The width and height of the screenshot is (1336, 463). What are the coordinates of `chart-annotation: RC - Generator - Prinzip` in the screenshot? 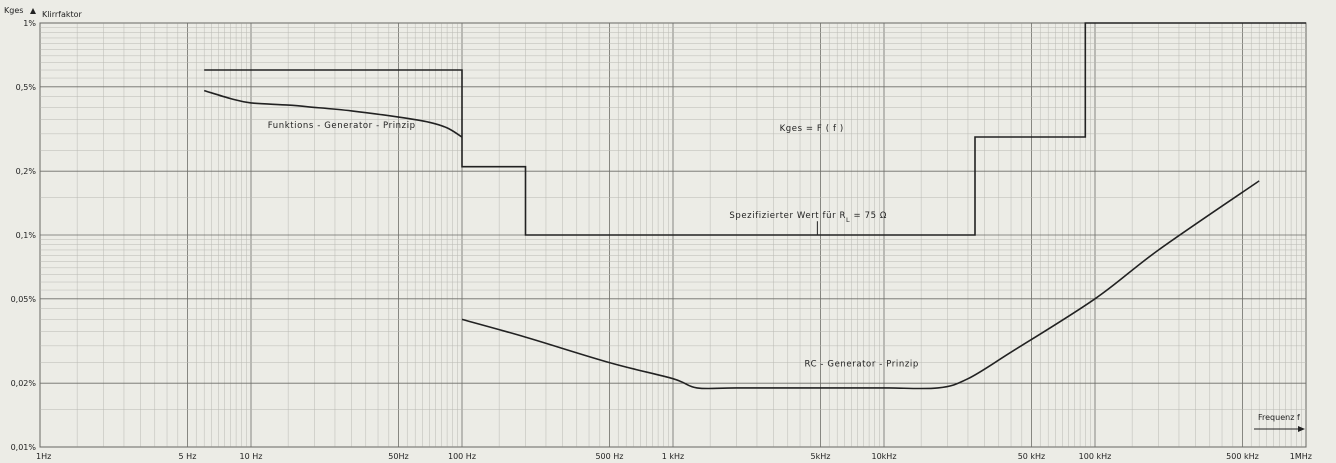 It's located at (862, 364).